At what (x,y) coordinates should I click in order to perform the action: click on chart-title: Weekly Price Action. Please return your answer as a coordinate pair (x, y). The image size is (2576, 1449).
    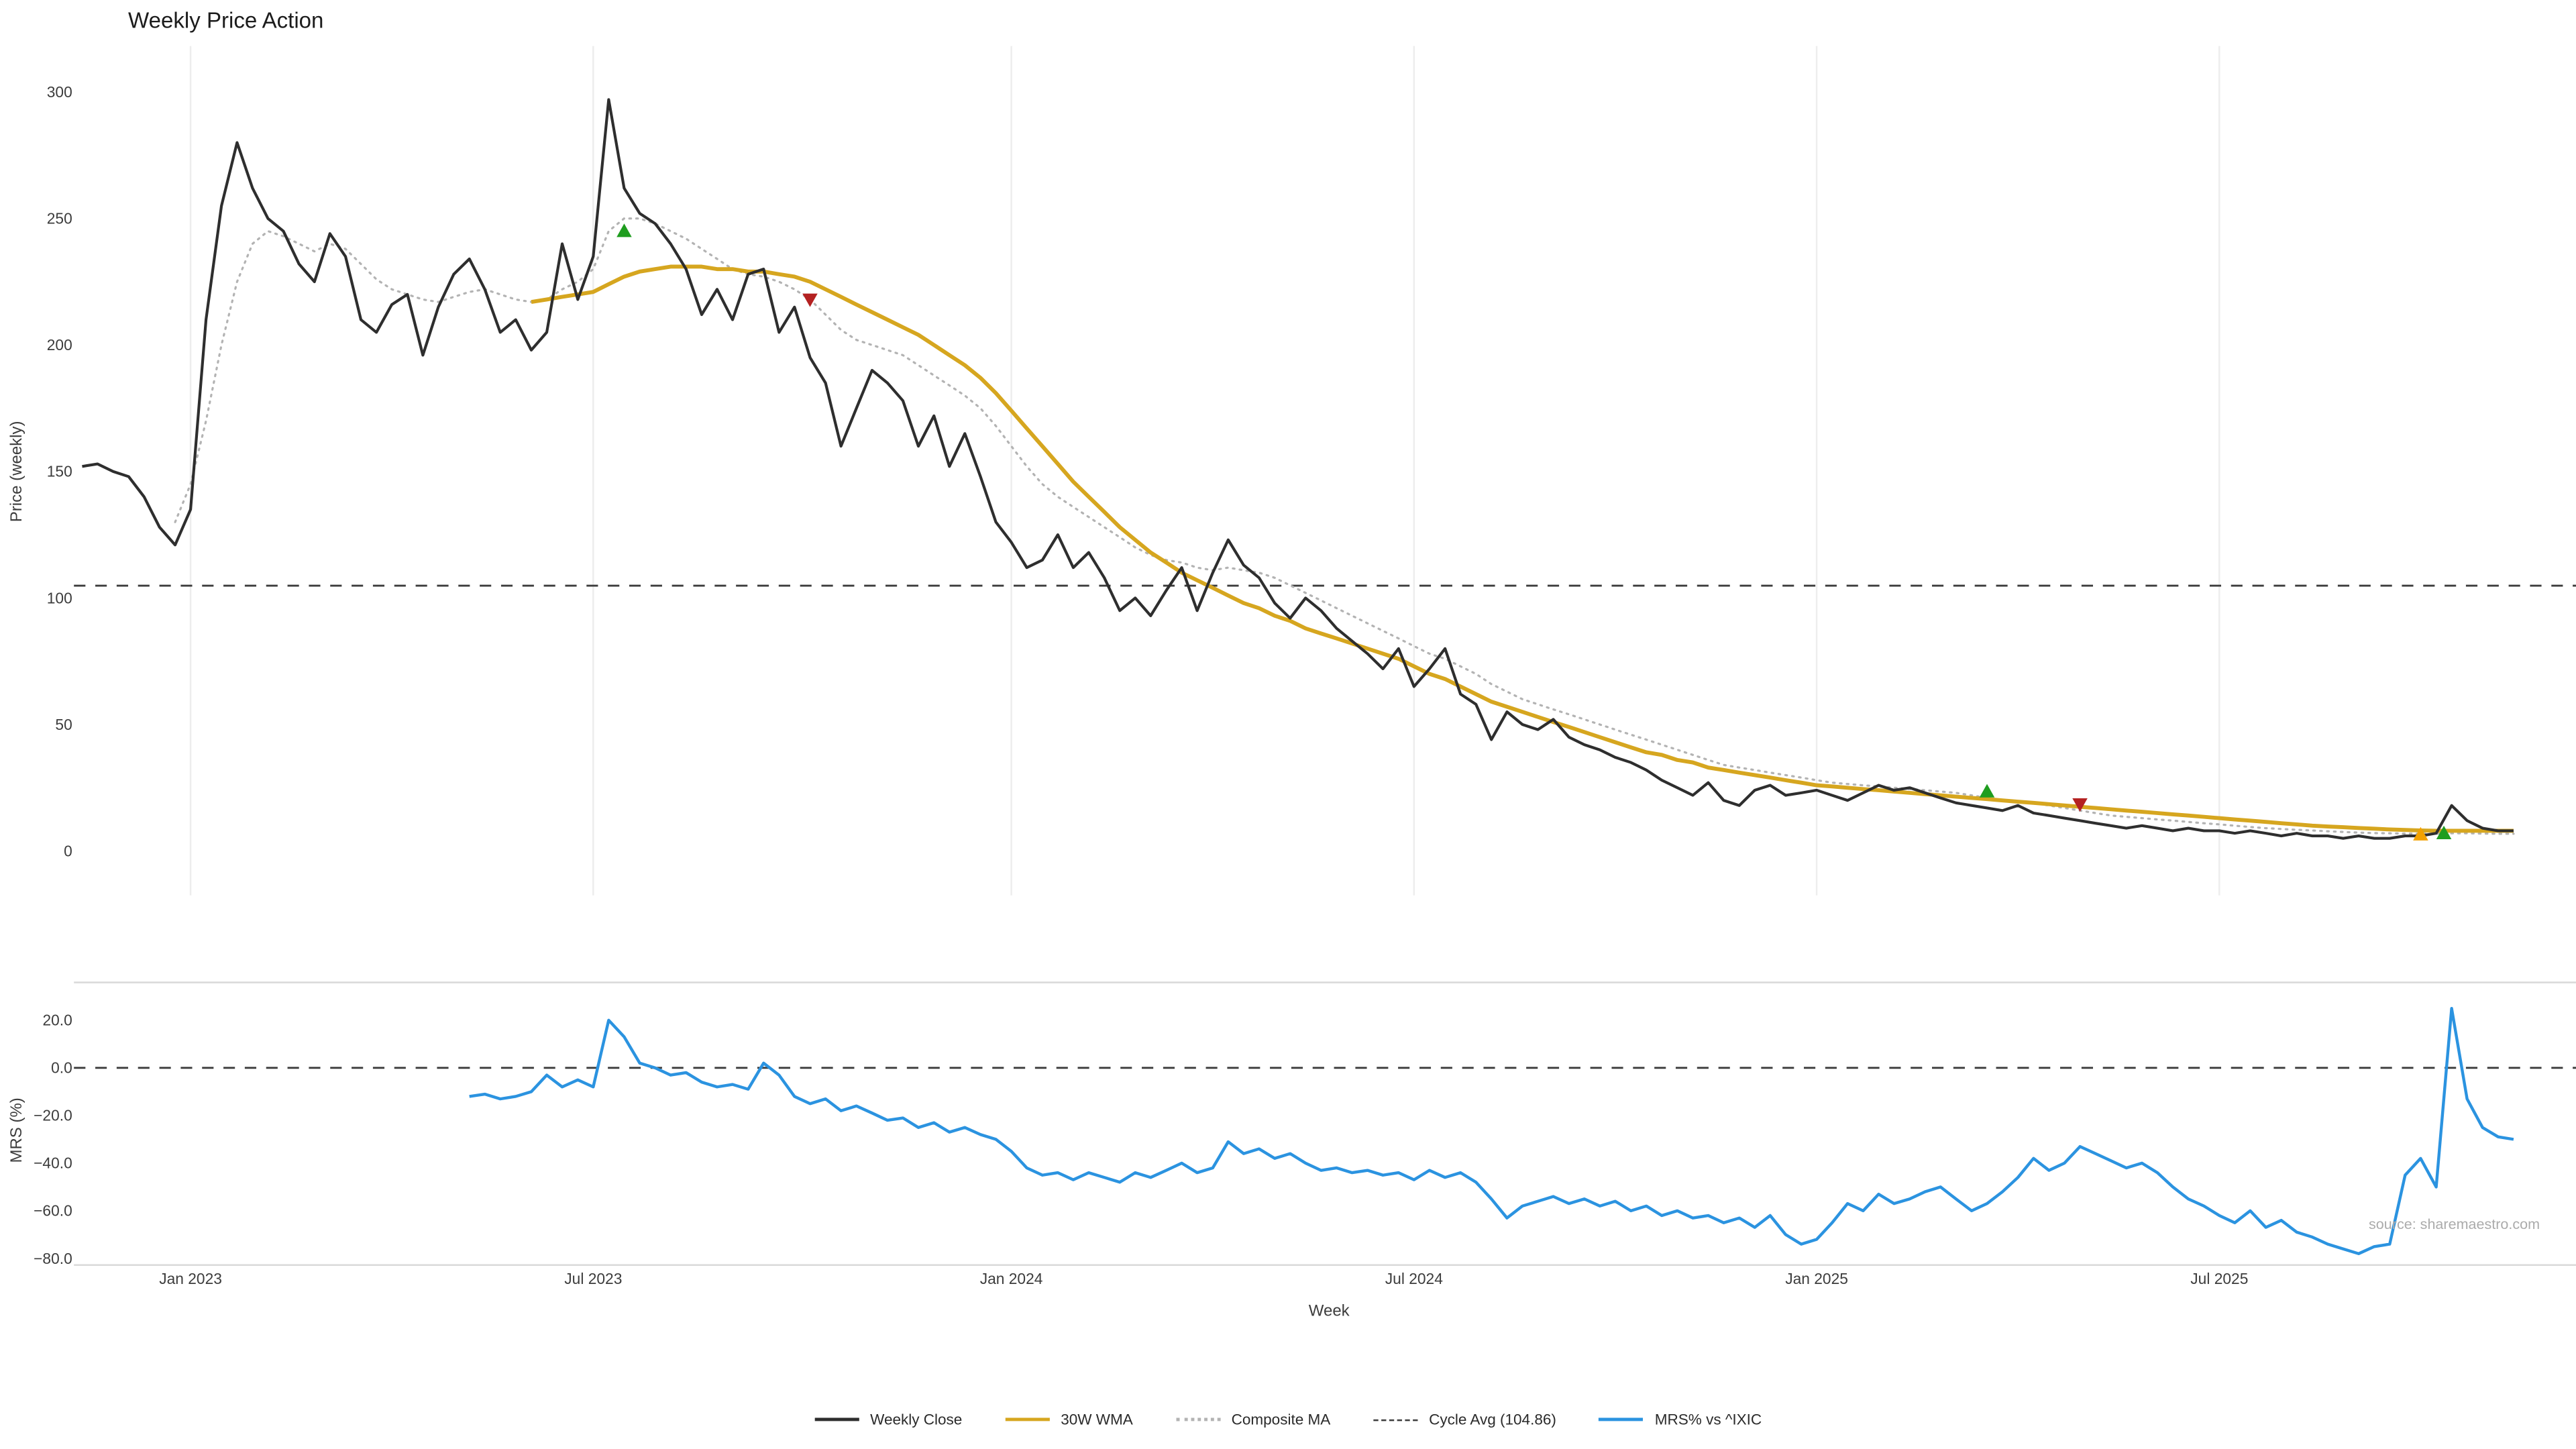
    Looking at the image, I should click on (225, 21).